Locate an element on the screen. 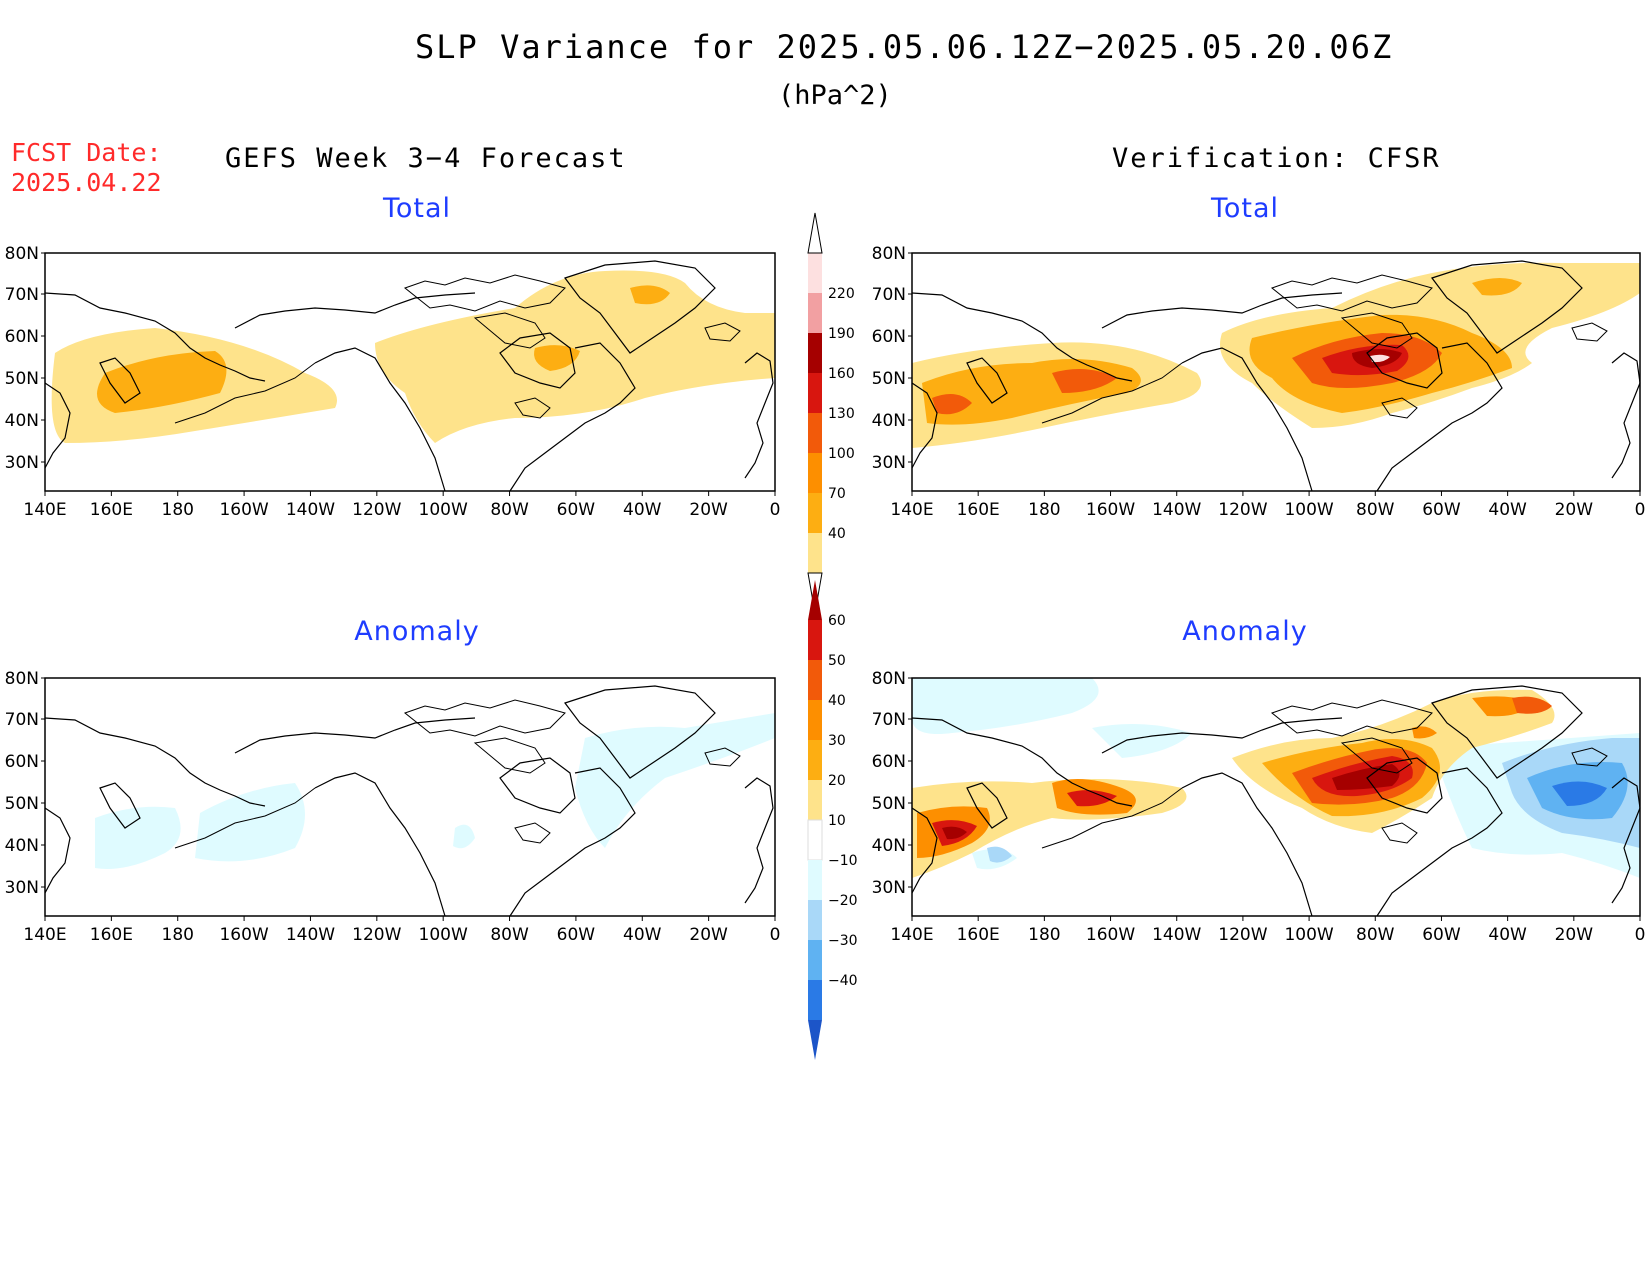 The width and height of the screenshot is (1650, 1275). top-left-lon-tick: 60W is located at coordinates (576, 510).